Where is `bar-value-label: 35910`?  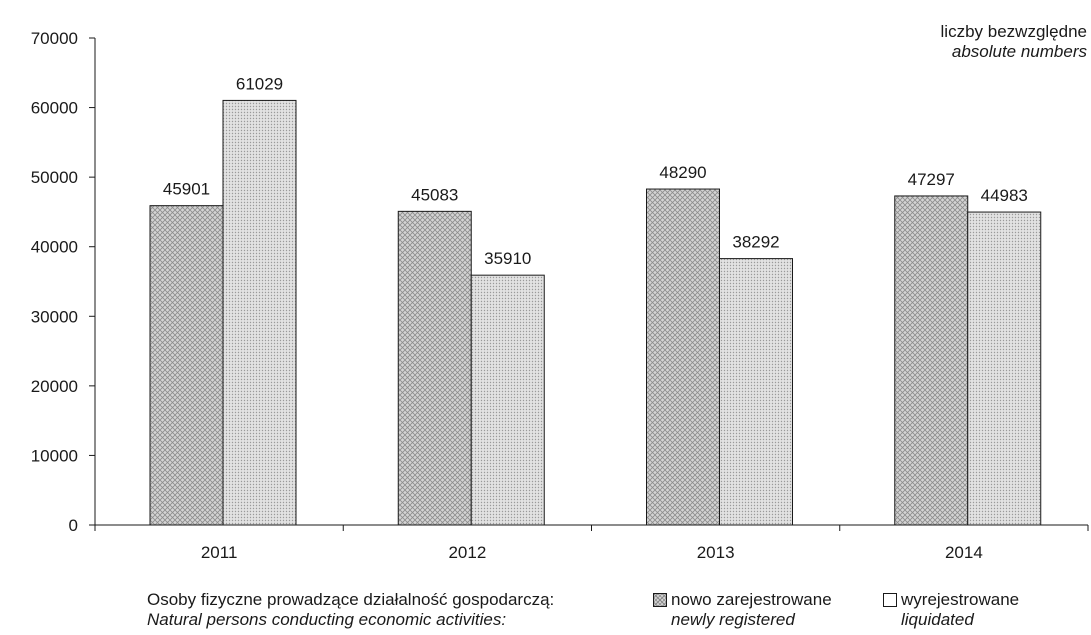
bar-value-label: 35910 is located at coordinates (507, 258).